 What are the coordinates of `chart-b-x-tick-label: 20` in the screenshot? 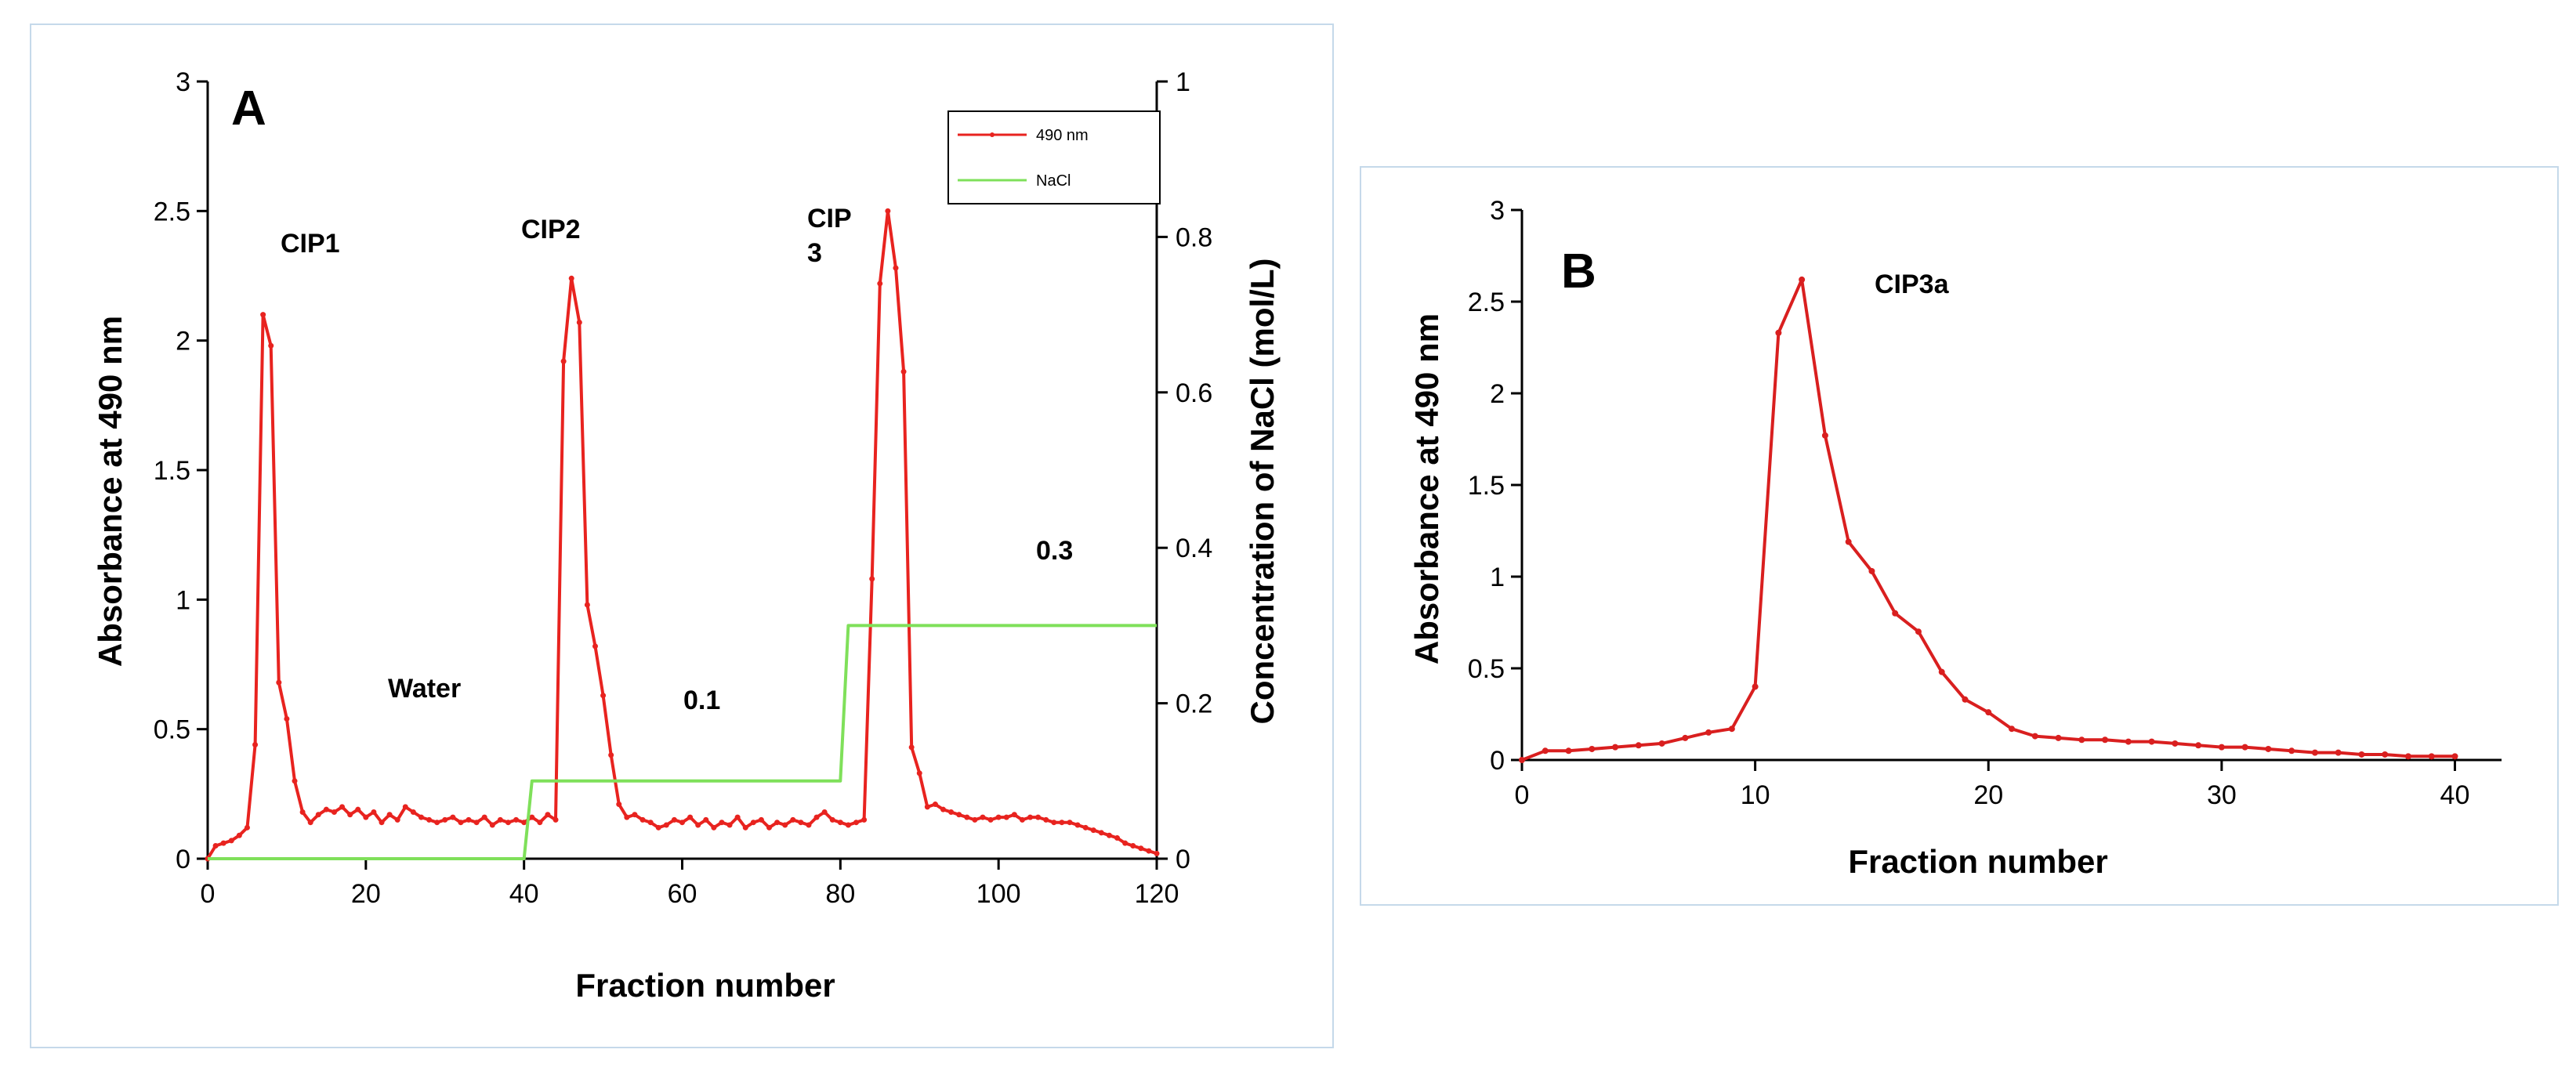 It's located at (1988, 795).